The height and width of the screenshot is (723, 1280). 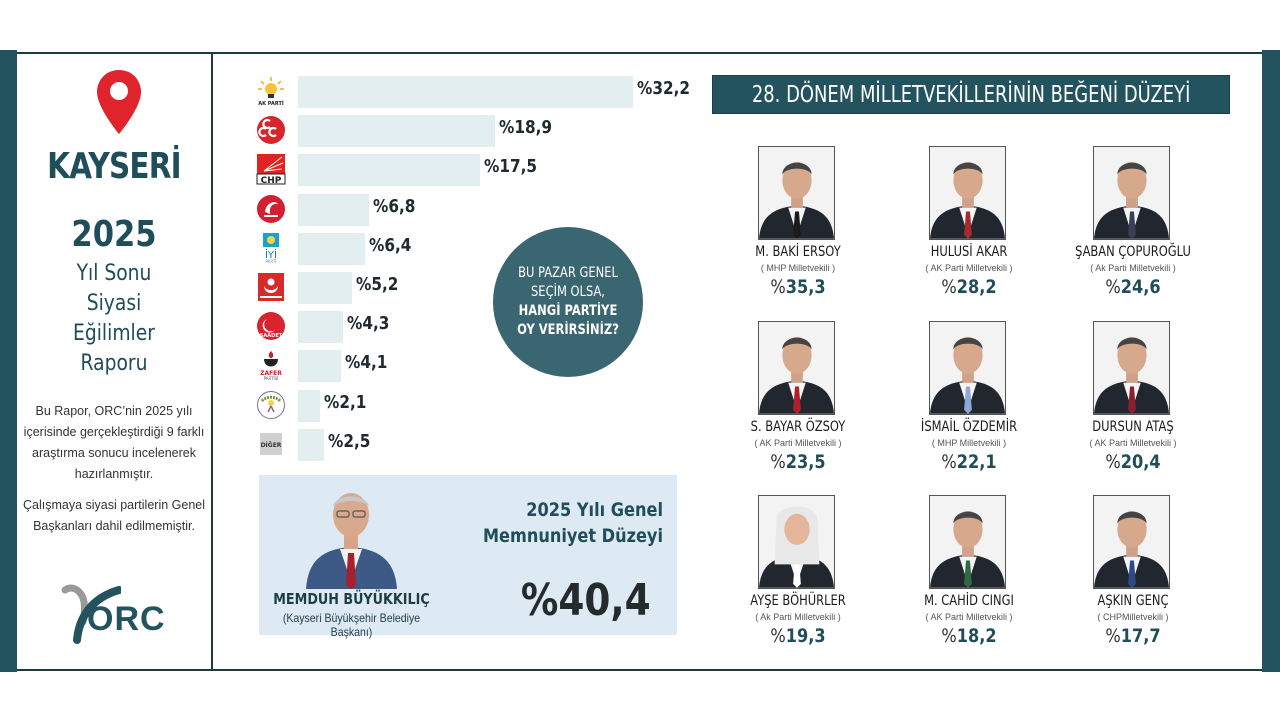 What do you see at coordinates (212, 361) in the screenshot?
I see `left-panel-divider` at bounding box center [212, 361].